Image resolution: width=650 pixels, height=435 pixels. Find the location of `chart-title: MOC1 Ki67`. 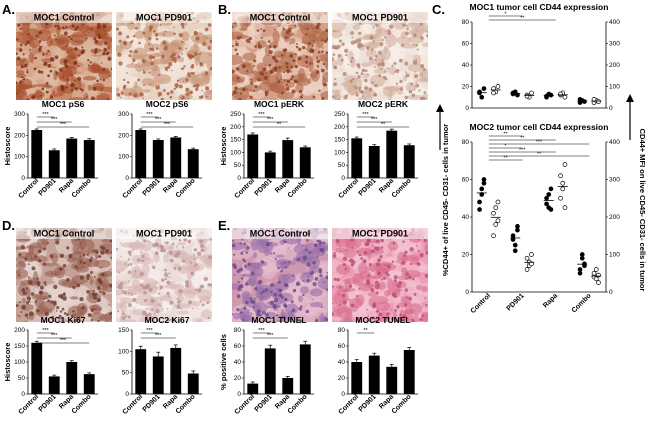

chart-title: MOC1 Ki67 is located at coordinates (63, 320).